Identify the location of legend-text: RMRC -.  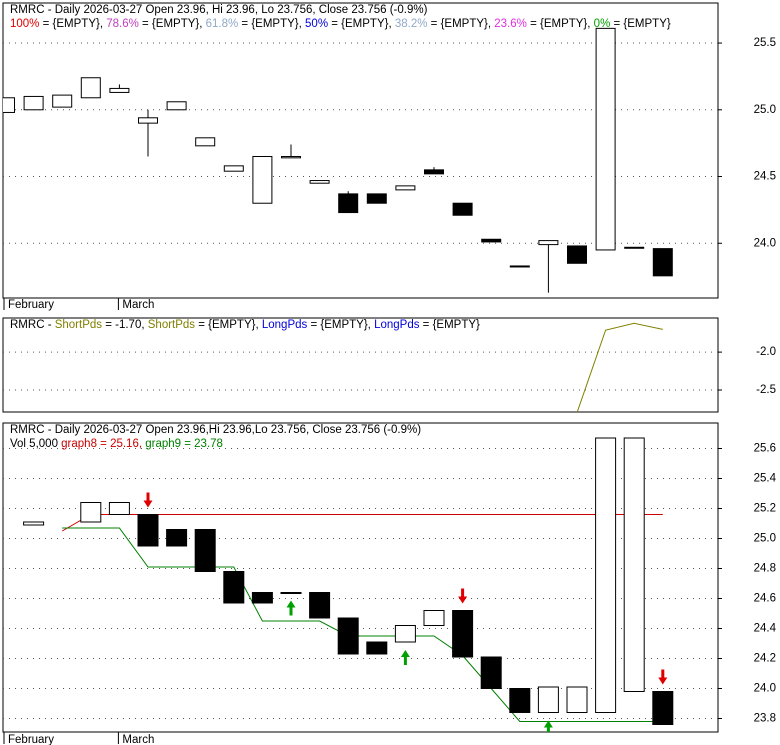
(32, 325).